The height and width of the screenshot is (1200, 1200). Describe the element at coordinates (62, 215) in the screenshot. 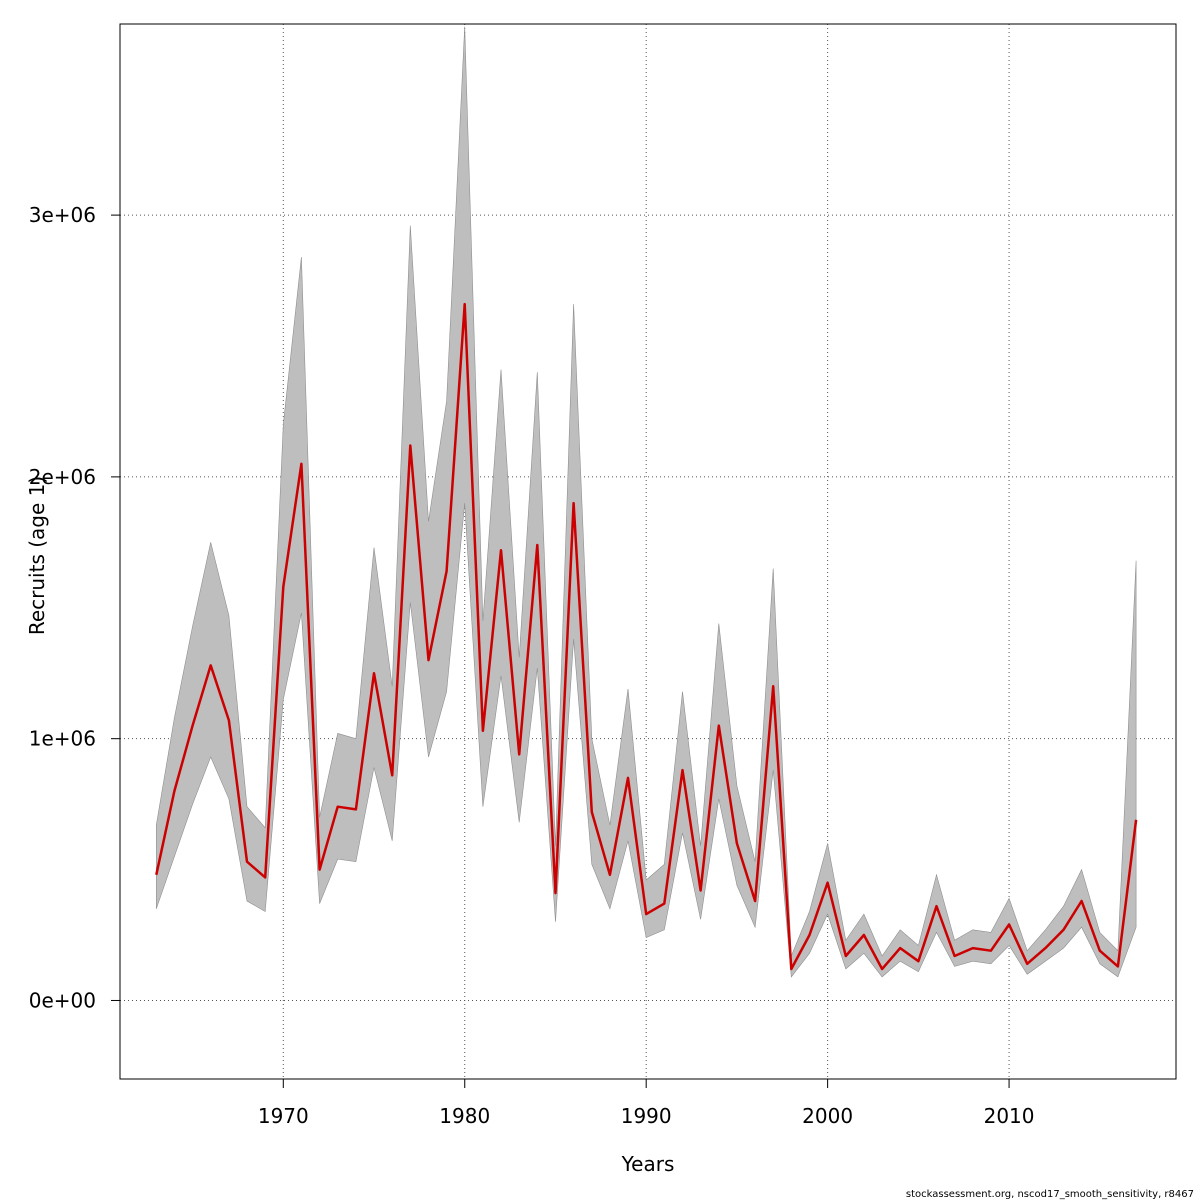

I see `y-tick-label: 3e+06` at that location.